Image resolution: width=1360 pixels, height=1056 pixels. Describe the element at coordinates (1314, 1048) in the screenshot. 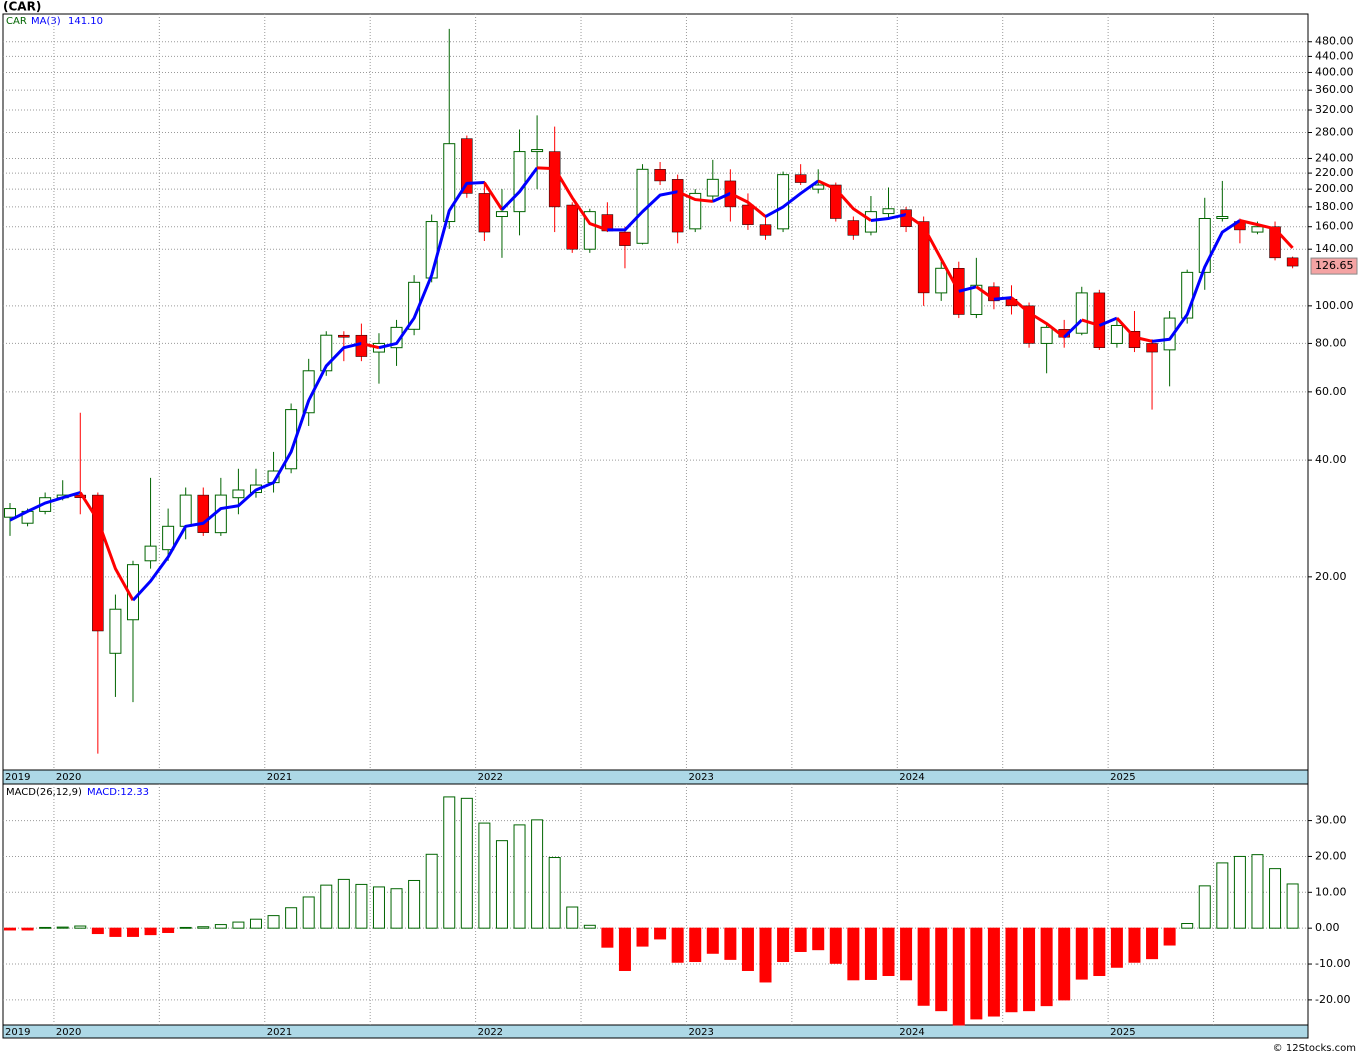

I see `footer: © 12Stocks.com` at that location.